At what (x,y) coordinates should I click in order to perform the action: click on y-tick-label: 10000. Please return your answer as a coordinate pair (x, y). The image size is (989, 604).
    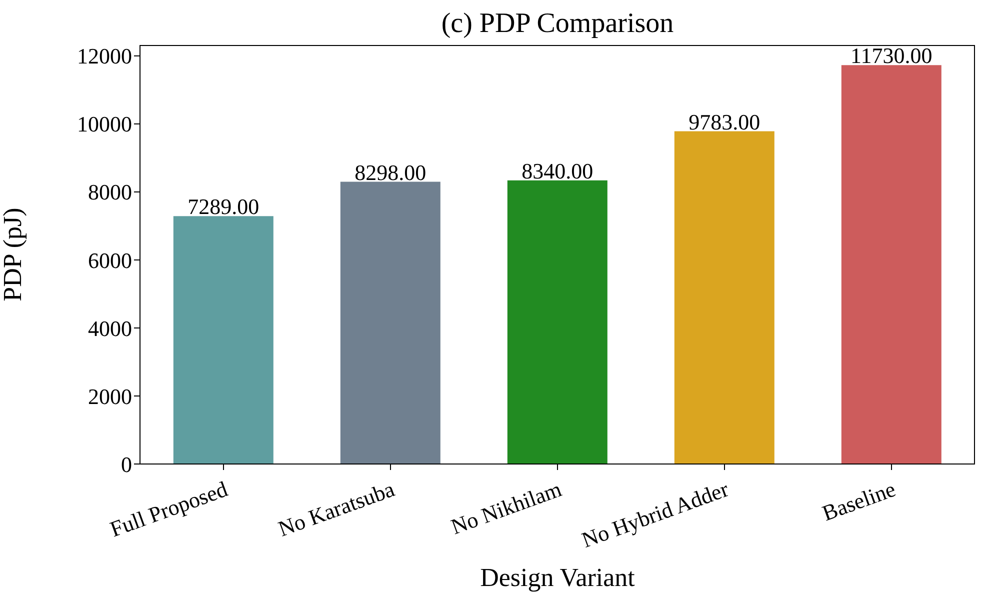
    Looking at the image, I should click on (104, 124).